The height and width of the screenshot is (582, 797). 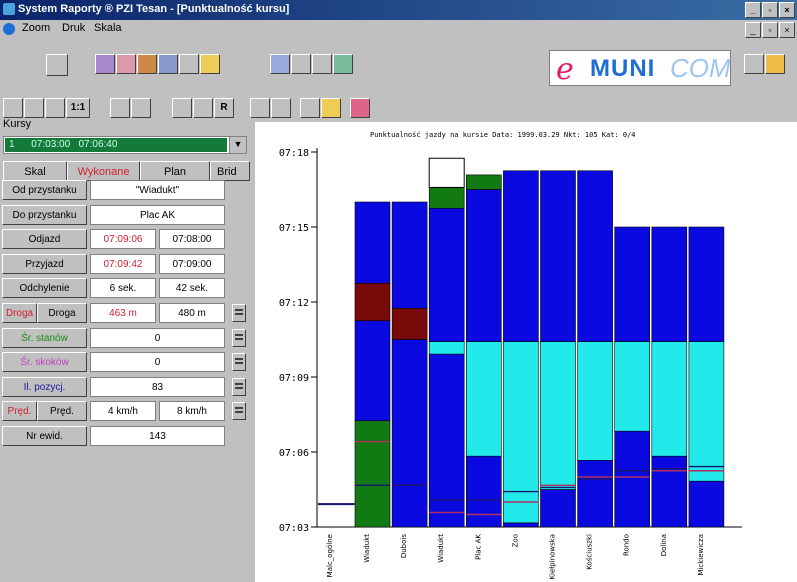 What do you see at coordinates (103, 171) in the screenshot?
I see `tab-wykonane: Wykonane` at bounding box center [103, 171].